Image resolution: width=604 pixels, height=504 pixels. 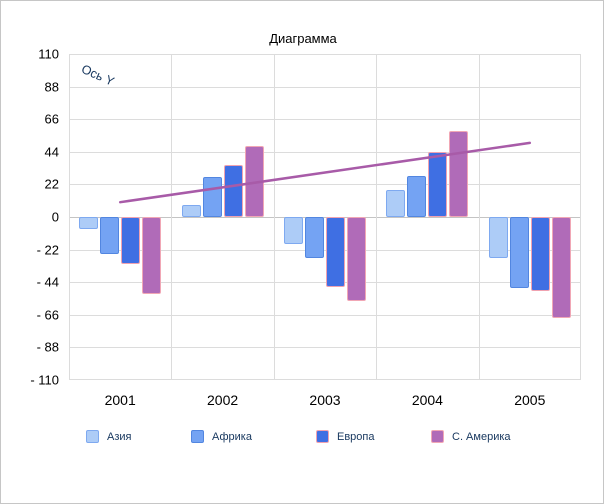 What do you see at coordinates (48, 54) in the screenshot?
I see `y-tick-label: 110` at bounding box center [48, 54].